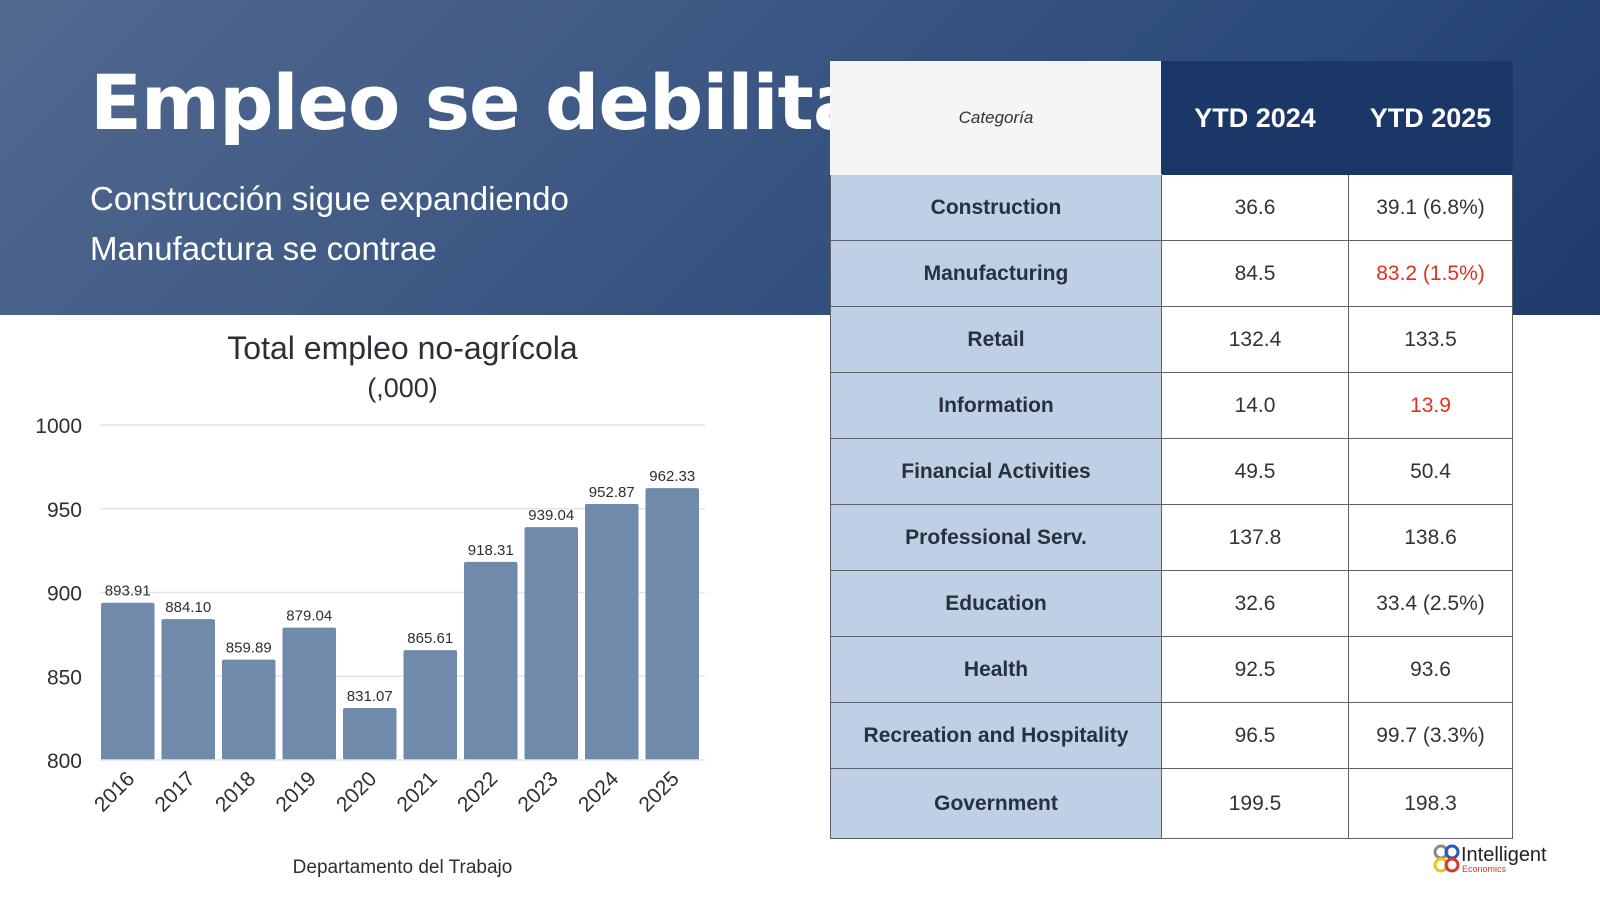 The width and height of the screenshot is (1600, 900). I want to click on x-tick-label: 2024, so click(599, 792).